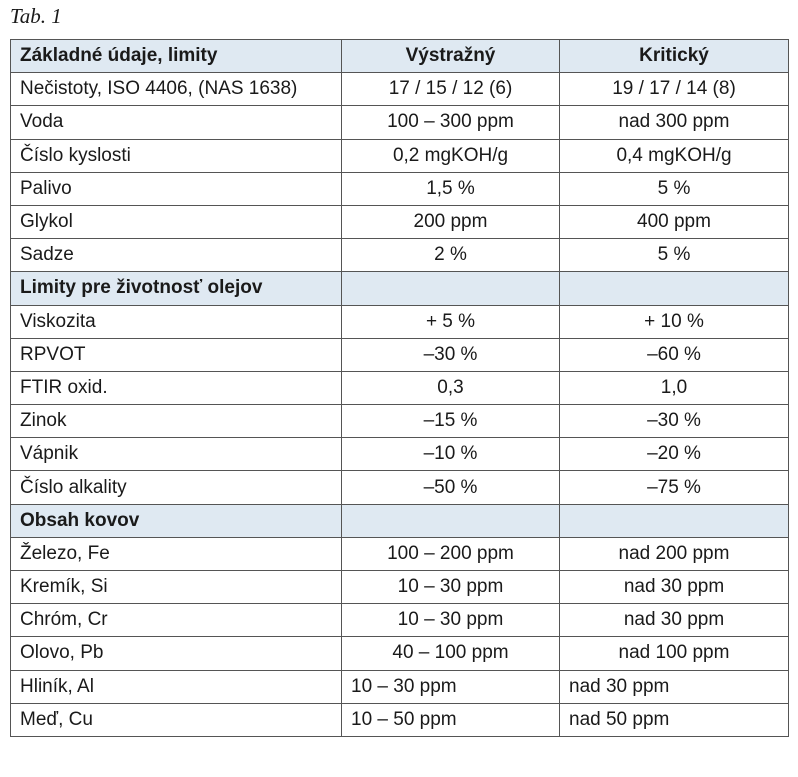 The image size is (798, 777). Describe the element at coordinates (674, 89) in the screenshot. I see `table-cell: 19 / 17 / 14 (8)` at that location.